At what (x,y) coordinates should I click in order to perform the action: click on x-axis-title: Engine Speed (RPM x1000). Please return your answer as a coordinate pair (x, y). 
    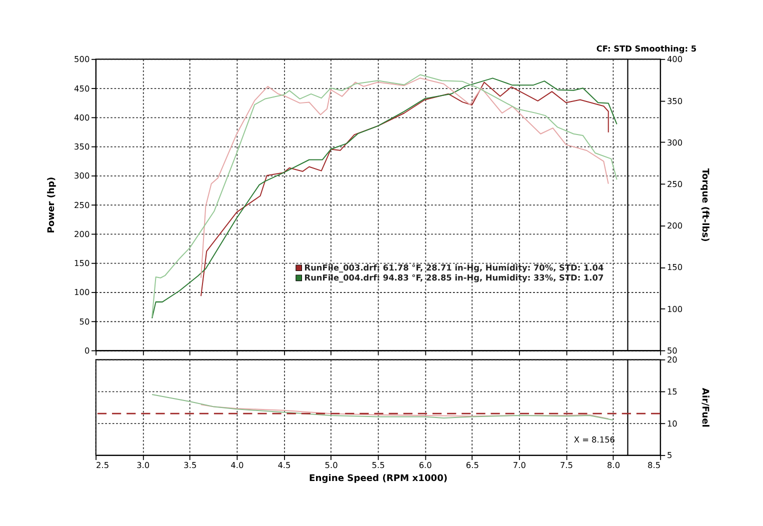
    Looking at the image, I should click on (378, 479).